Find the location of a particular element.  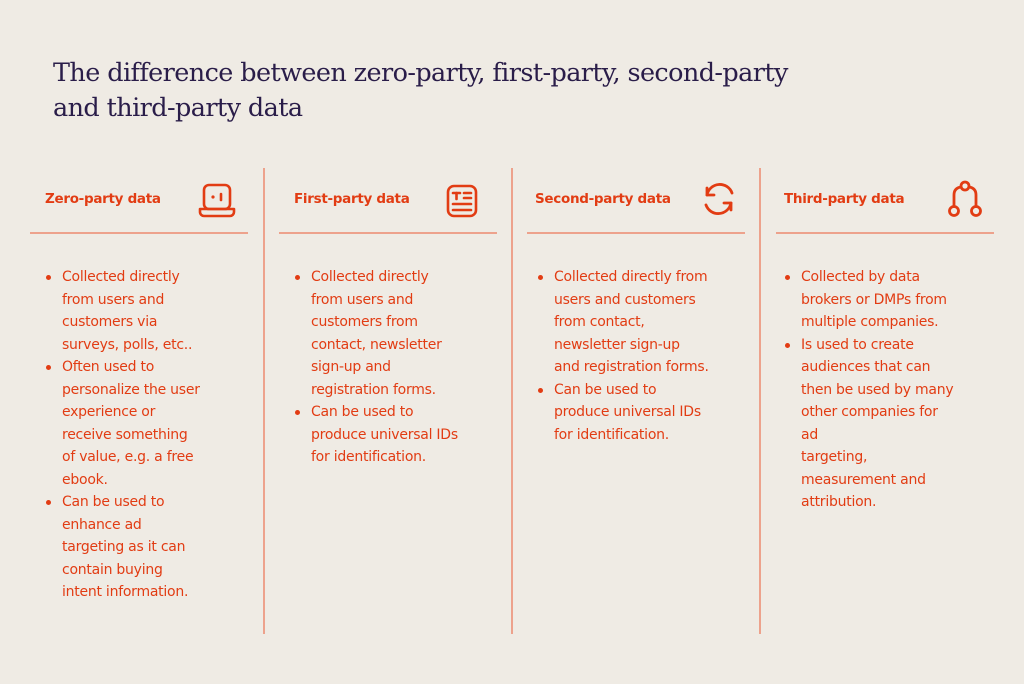

network-nodes-icon is located at coordinates (965, 199).